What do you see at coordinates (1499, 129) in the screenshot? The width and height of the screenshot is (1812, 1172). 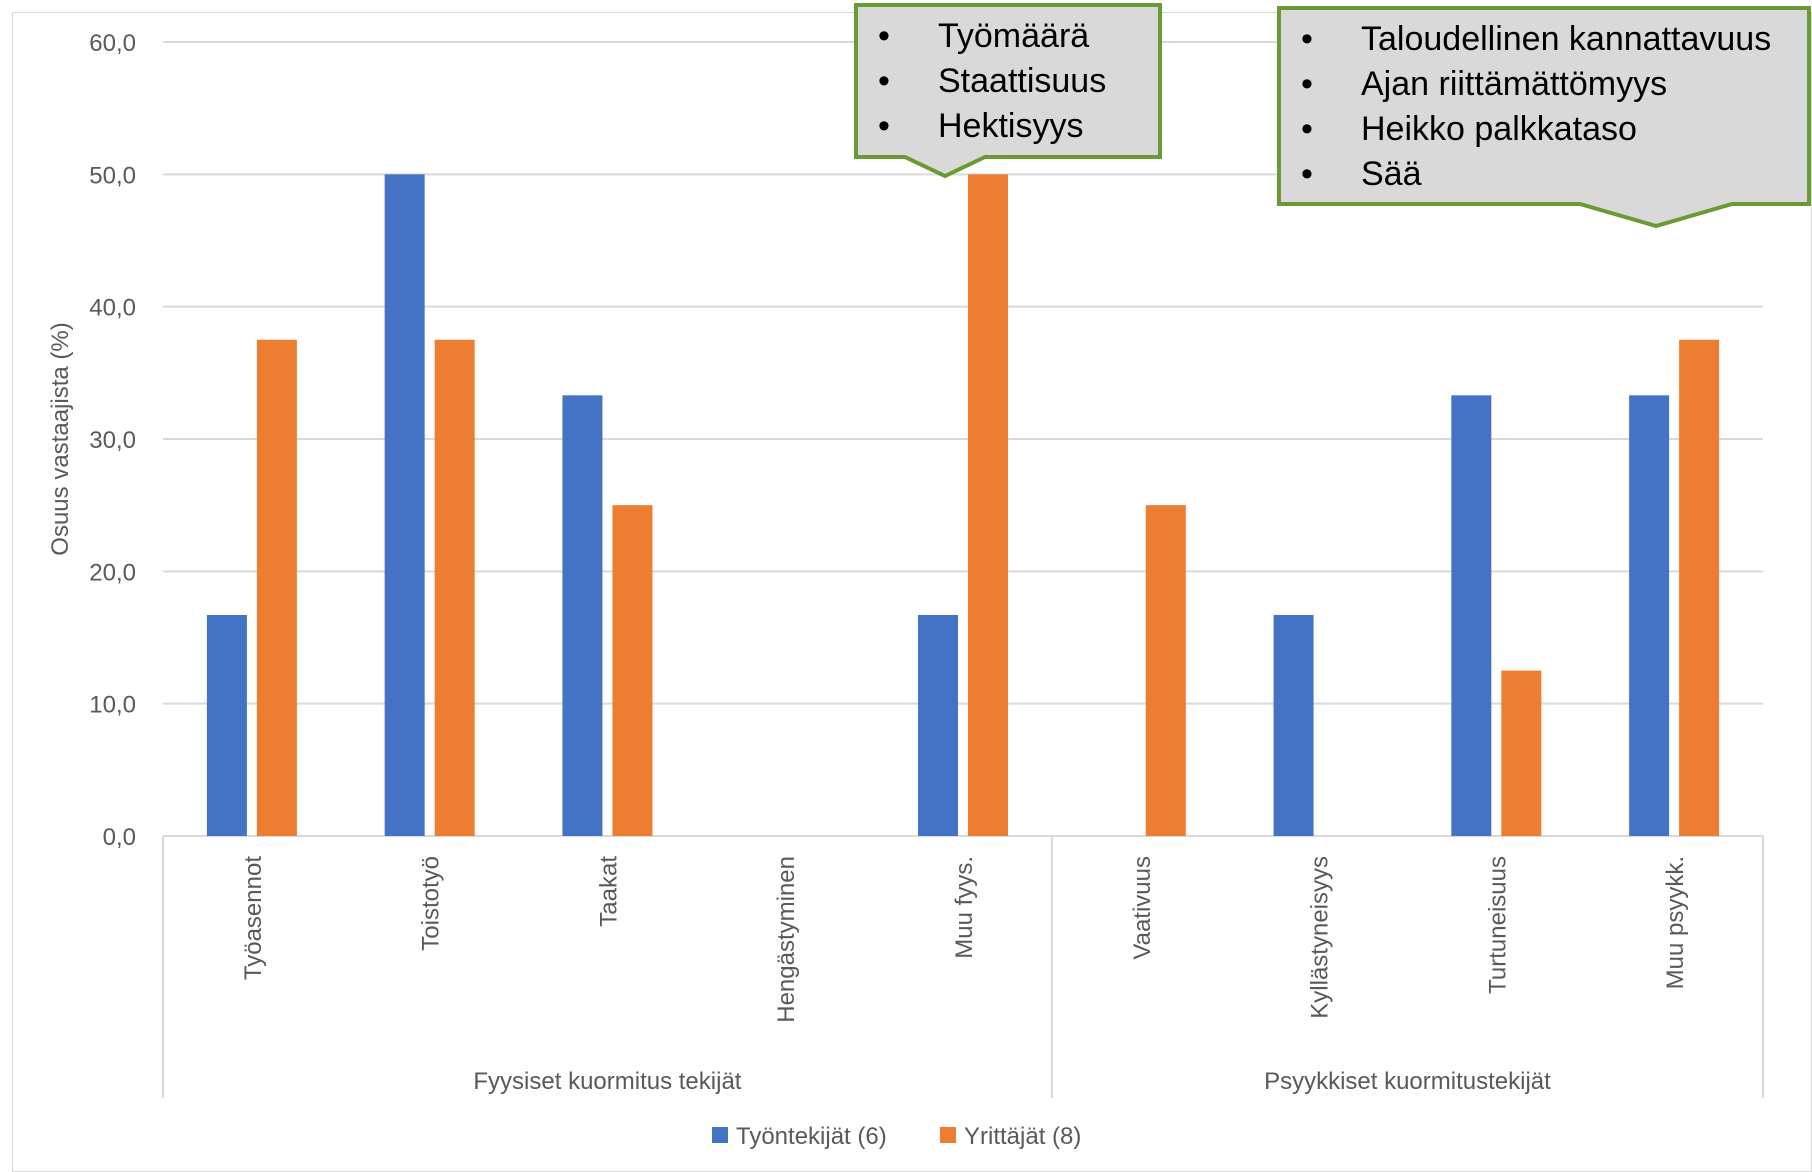 I see `annotation-item: Heikko palkkataso` at bounding box center [1499, 129].